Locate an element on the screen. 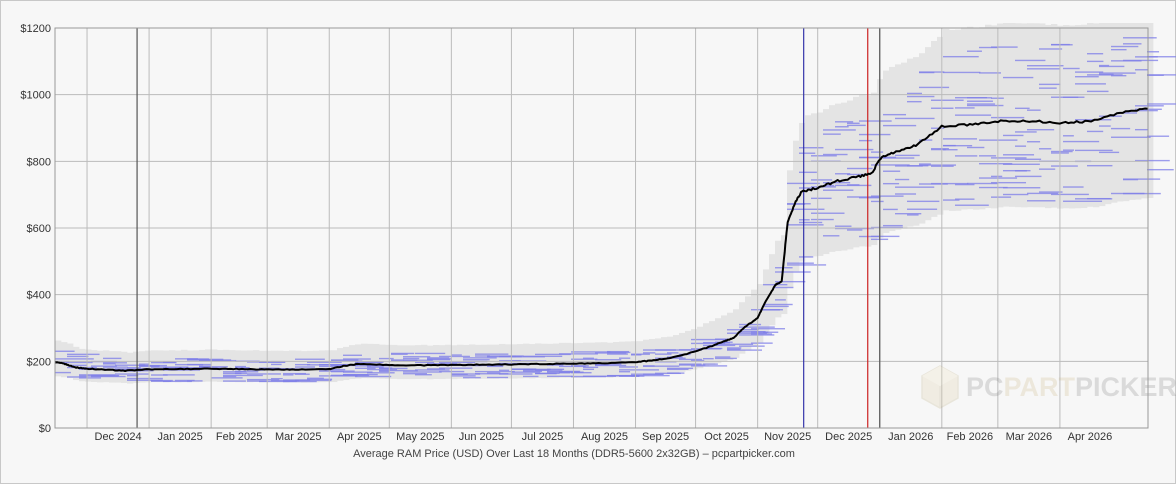 Image resolution: width=1176 pixels, height=484 pixels. x-tick-label: Mar 2026 is located at coordinates (1029, 437).